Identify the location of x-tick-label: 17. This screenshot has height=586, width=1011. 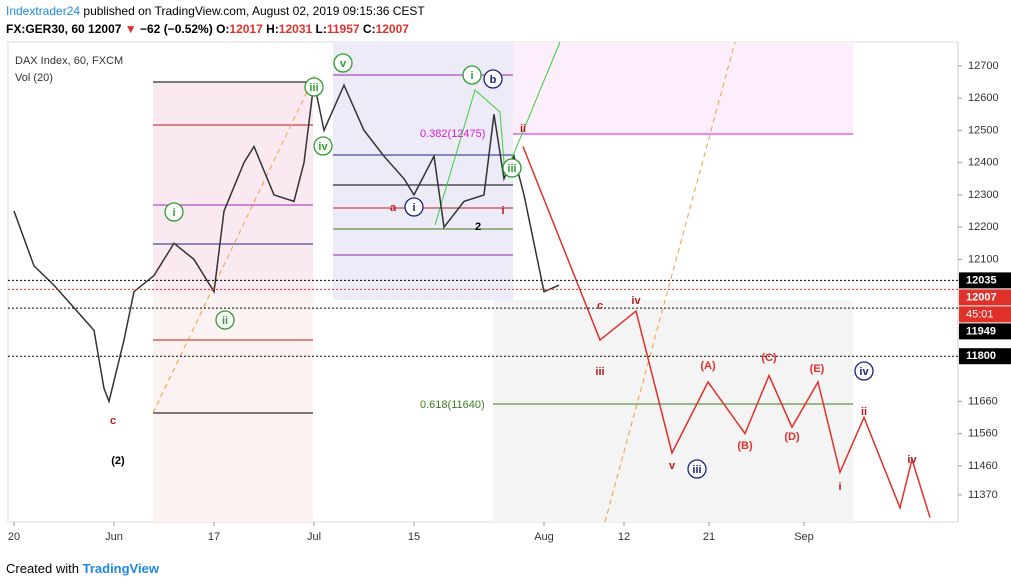
(214, 537).